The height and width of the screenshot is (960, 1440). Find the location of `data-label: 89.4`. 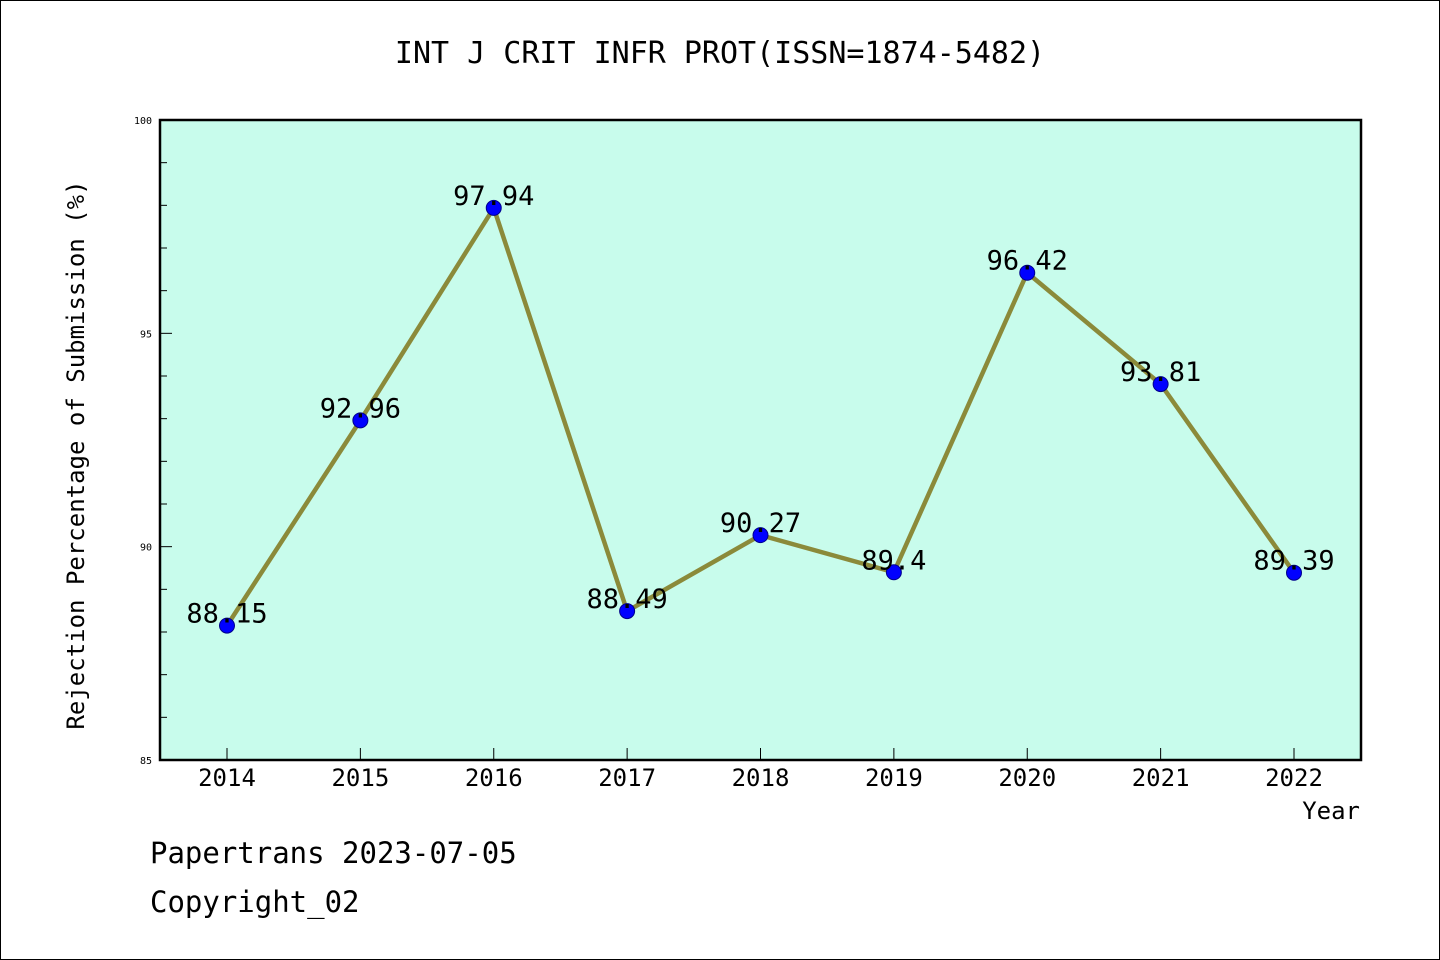

data-label: 89.4 is located at coordinates (893, 560).